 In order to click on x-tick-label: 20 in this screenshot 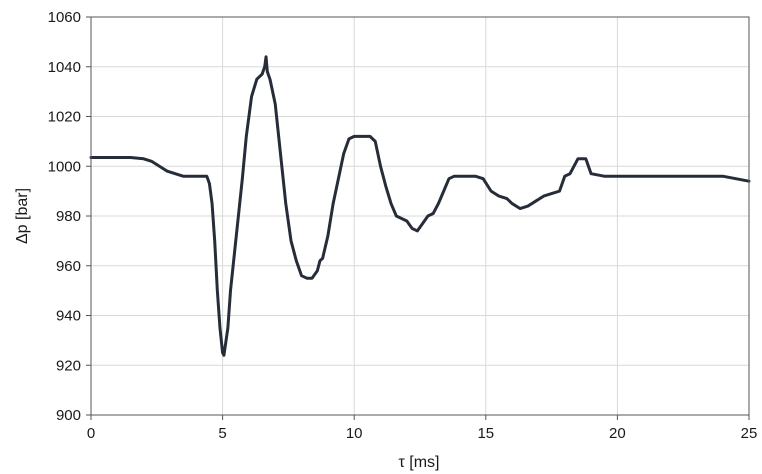, I will do `click(617, 433)`.